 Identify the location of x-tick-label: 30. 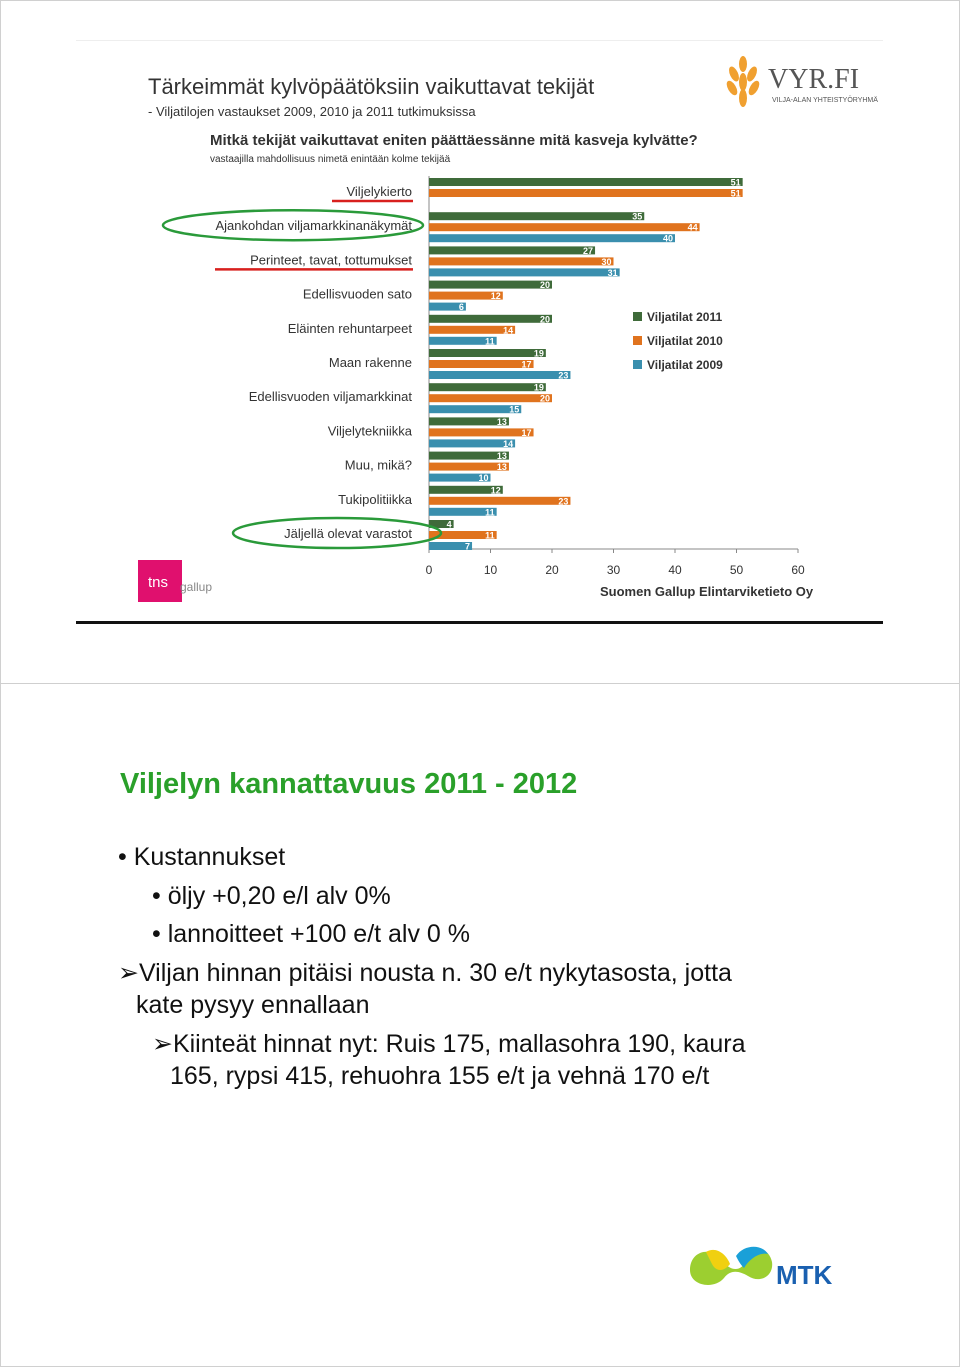
(614, 570).